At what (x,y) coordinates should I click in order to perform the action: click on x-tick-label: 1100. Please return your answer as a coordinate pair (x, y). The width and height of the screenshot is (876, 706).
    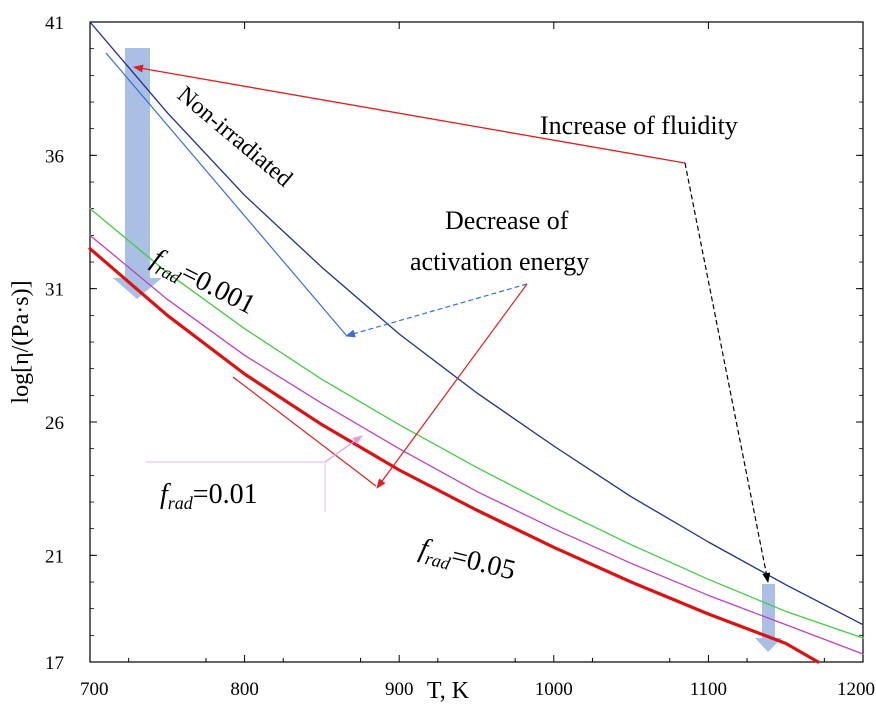
    Looking at the image, I should click on (708, 689).